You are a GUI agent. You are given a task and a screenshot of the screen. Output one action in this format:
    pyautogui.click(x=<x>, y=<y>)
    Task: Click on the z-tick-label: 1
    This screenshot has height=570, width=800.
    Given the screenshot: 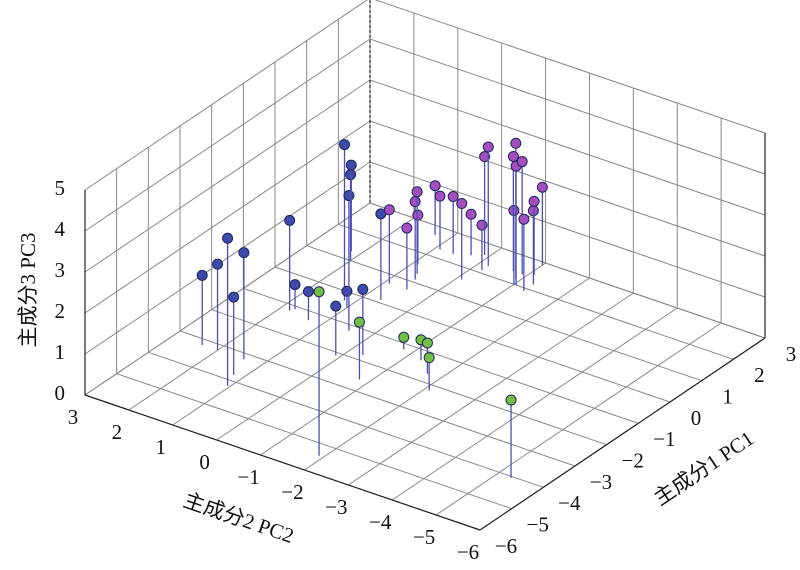 What is the action you would take?
    pyautogui.click(x=60, y=352)
    